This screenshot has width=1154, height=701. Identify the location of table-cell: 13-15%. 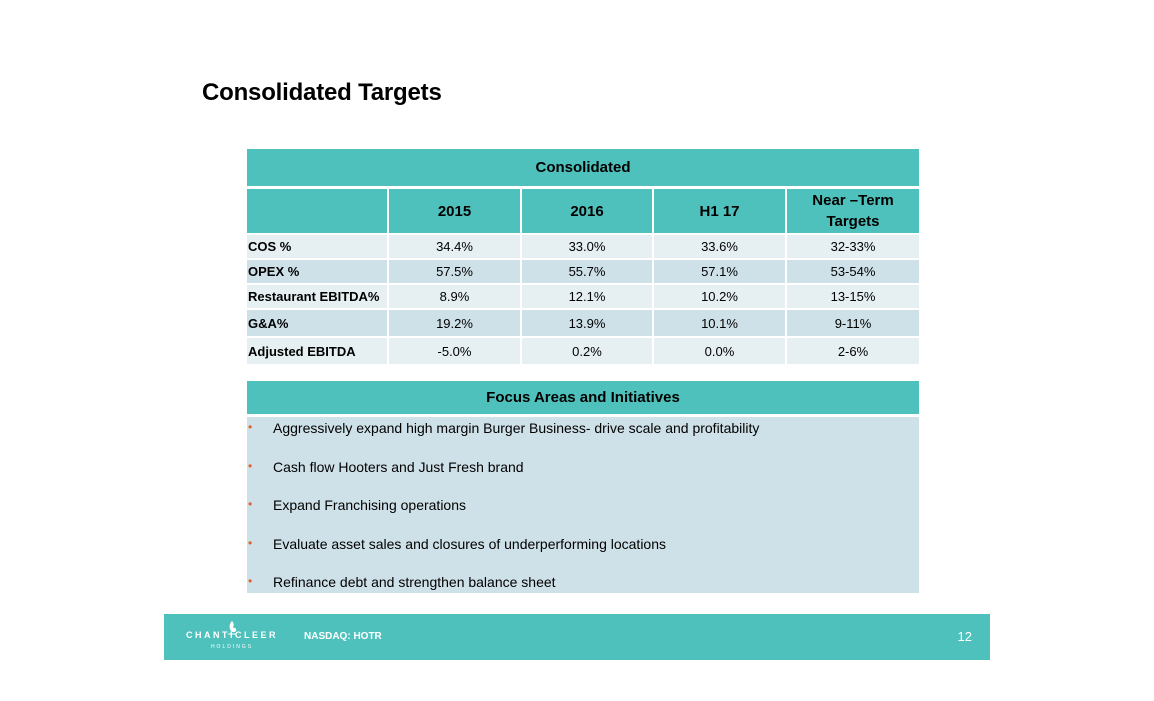
(852, 297).